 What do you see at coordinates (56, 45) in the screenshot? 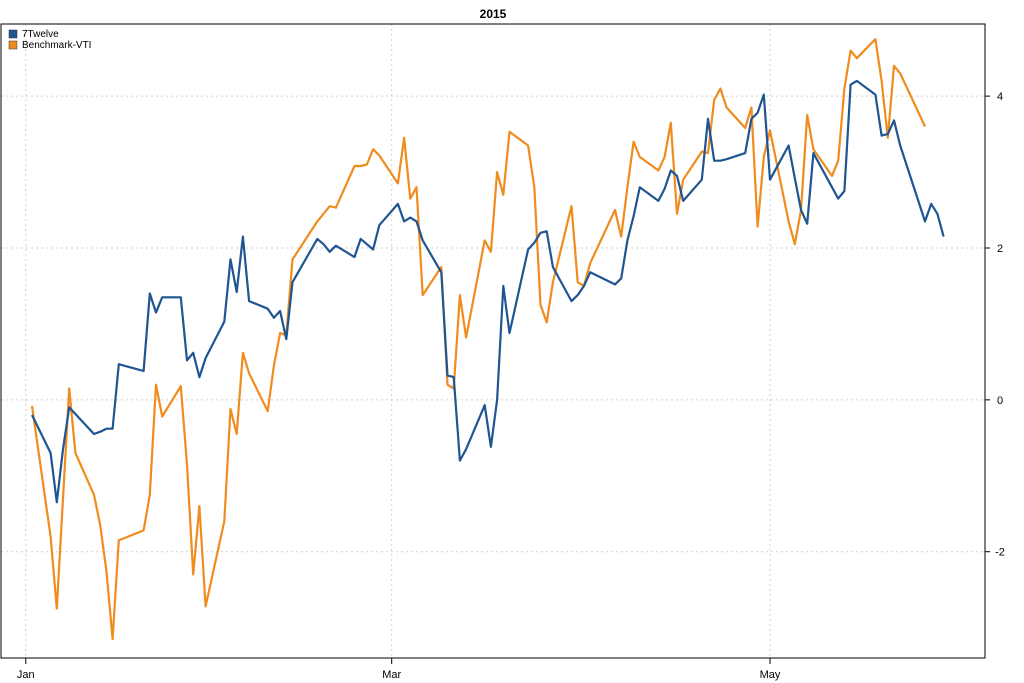
I see `legend-label-benchmark-vti: Benchmark-VTI` at bounding box center [56, 45].